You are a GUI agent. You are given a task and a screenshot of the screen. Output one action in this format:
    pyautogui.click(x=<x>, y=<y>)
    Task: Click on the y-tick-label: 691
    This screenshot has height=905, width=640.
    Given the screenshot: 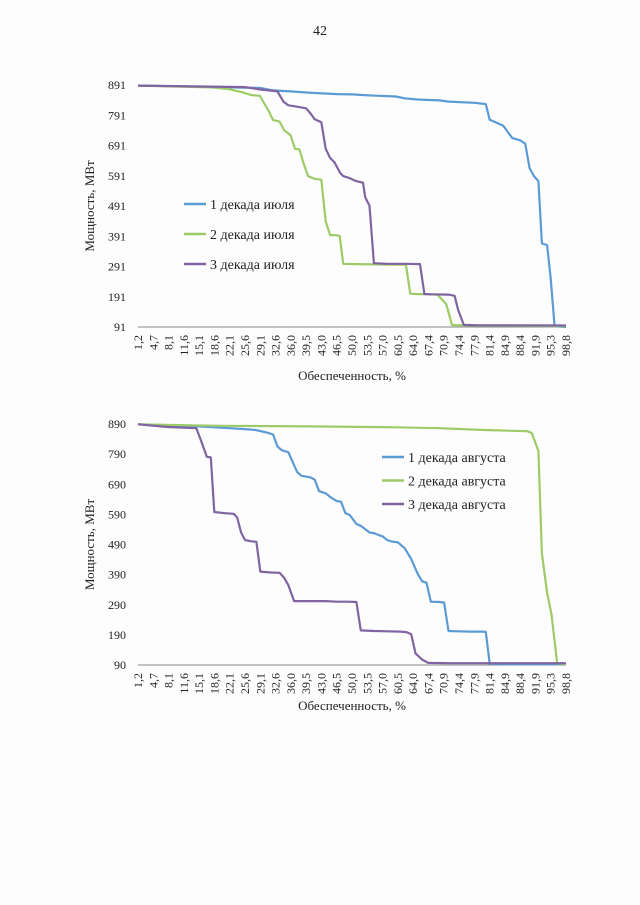 What is the action you would take?
    pyautogui.click(x=117, y=146)
    